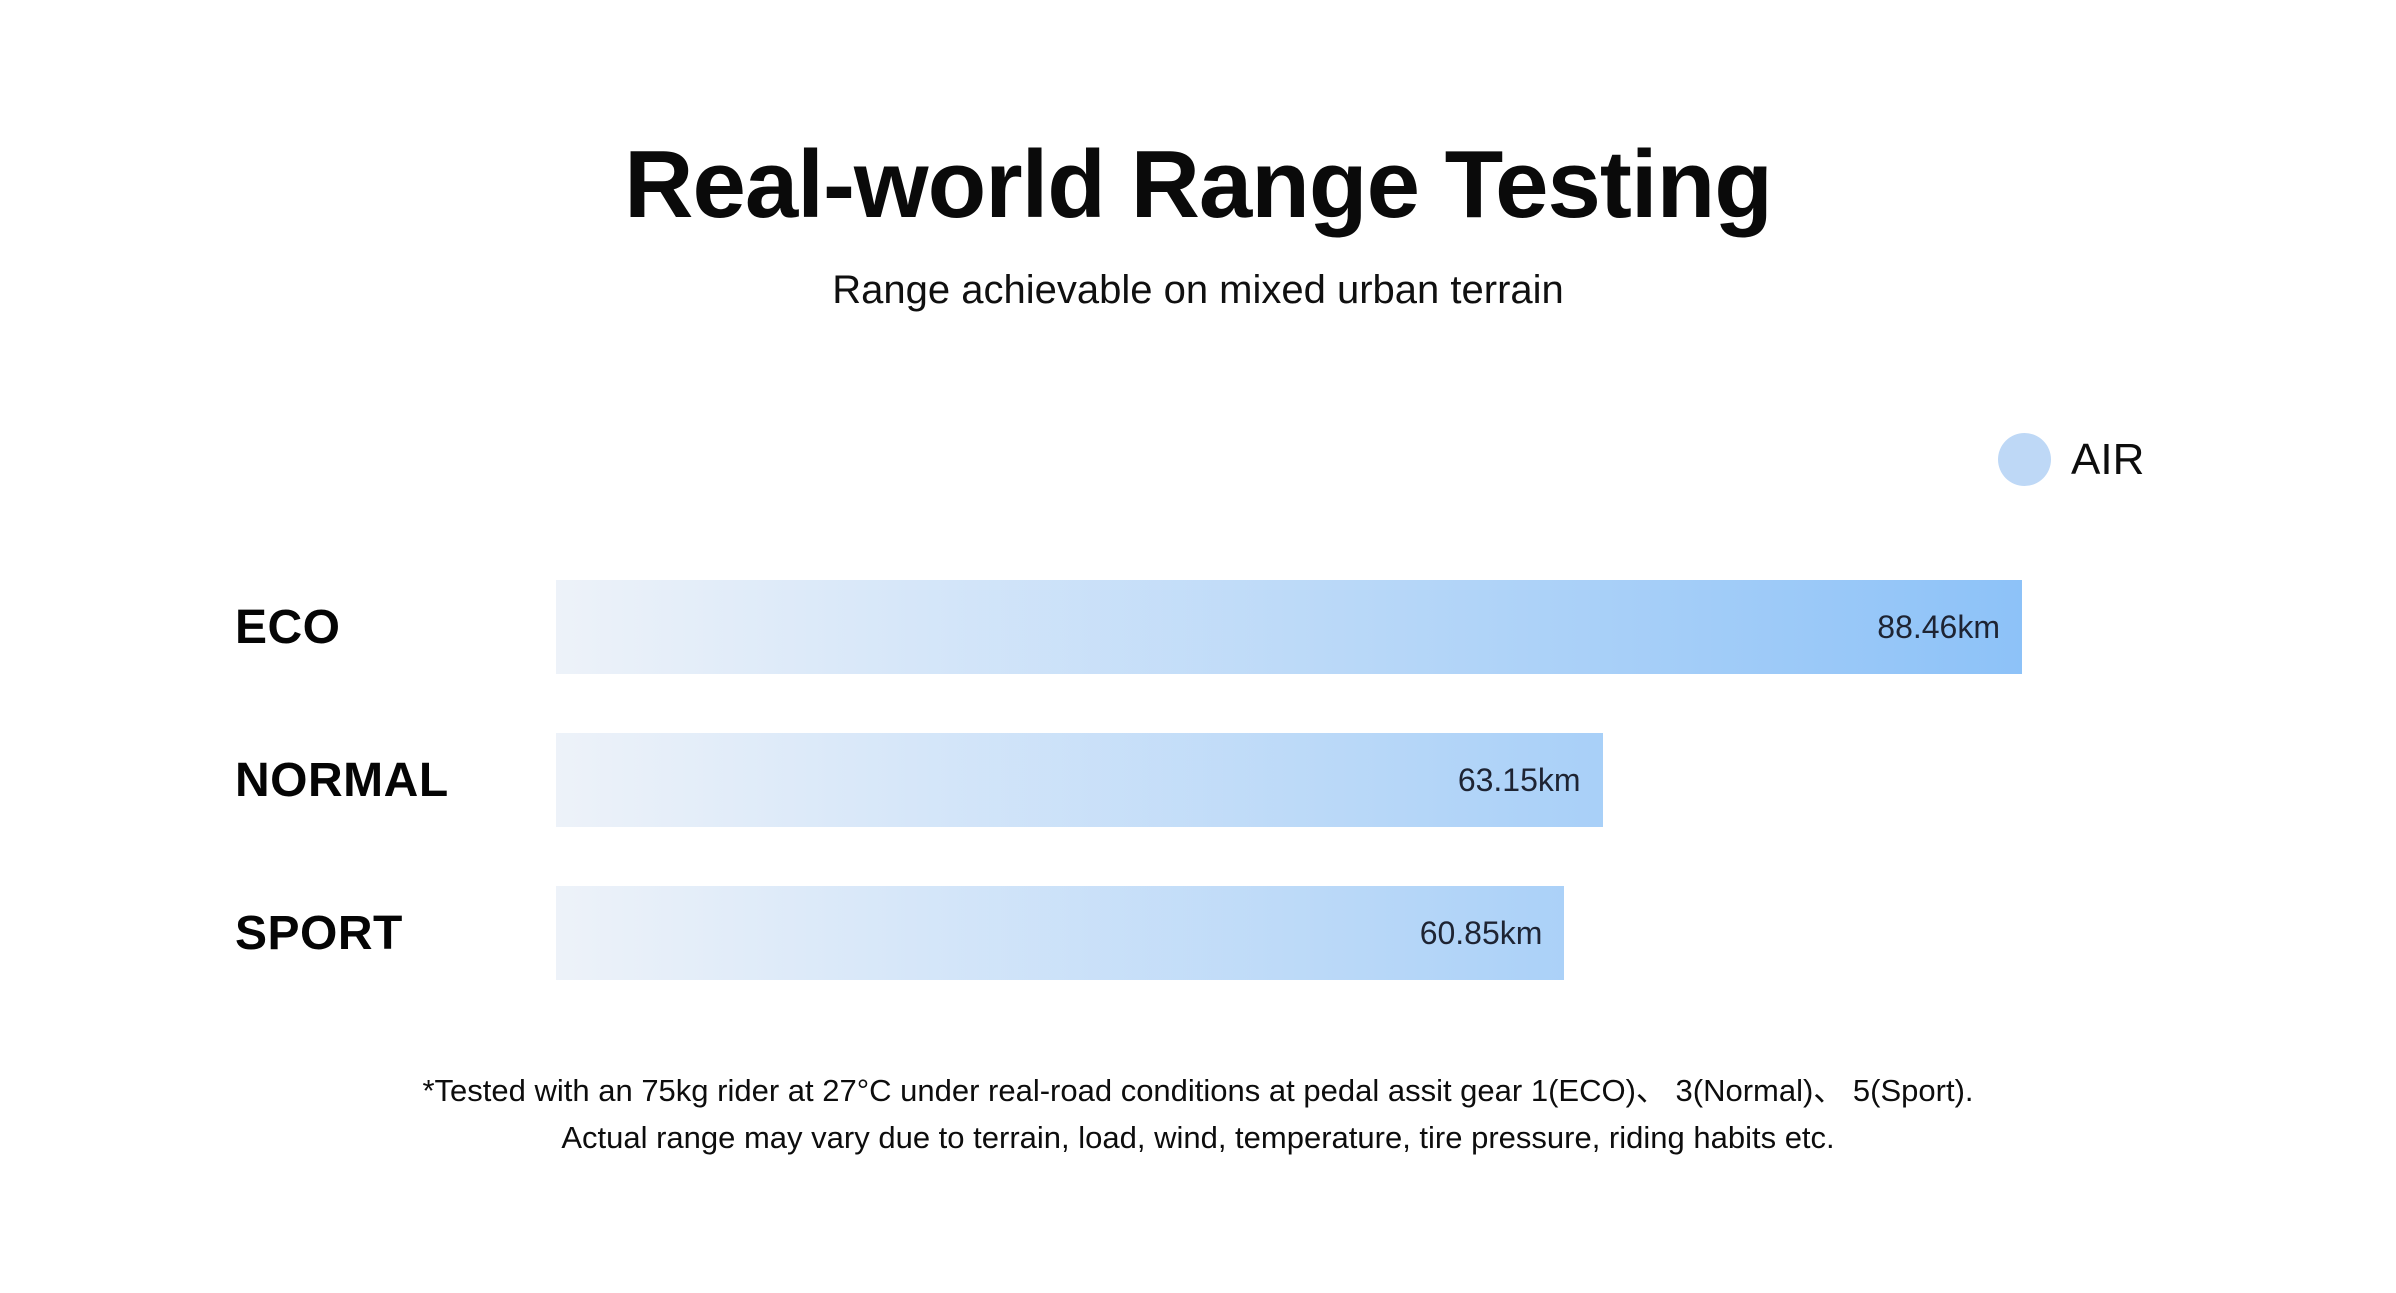  I want to click on category-label-normal: NORMAL, so click(342, 780).